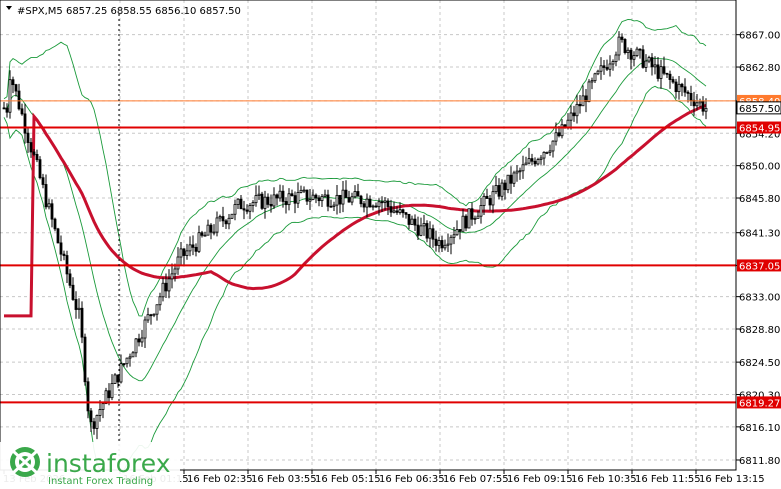 The width and height of the screenshot is (781, 489). What do you see at coordinates (476, 479) in the screenshot?
I see `x-tick-label: 16 Feb 07:55` at bounding box center [476, 479].